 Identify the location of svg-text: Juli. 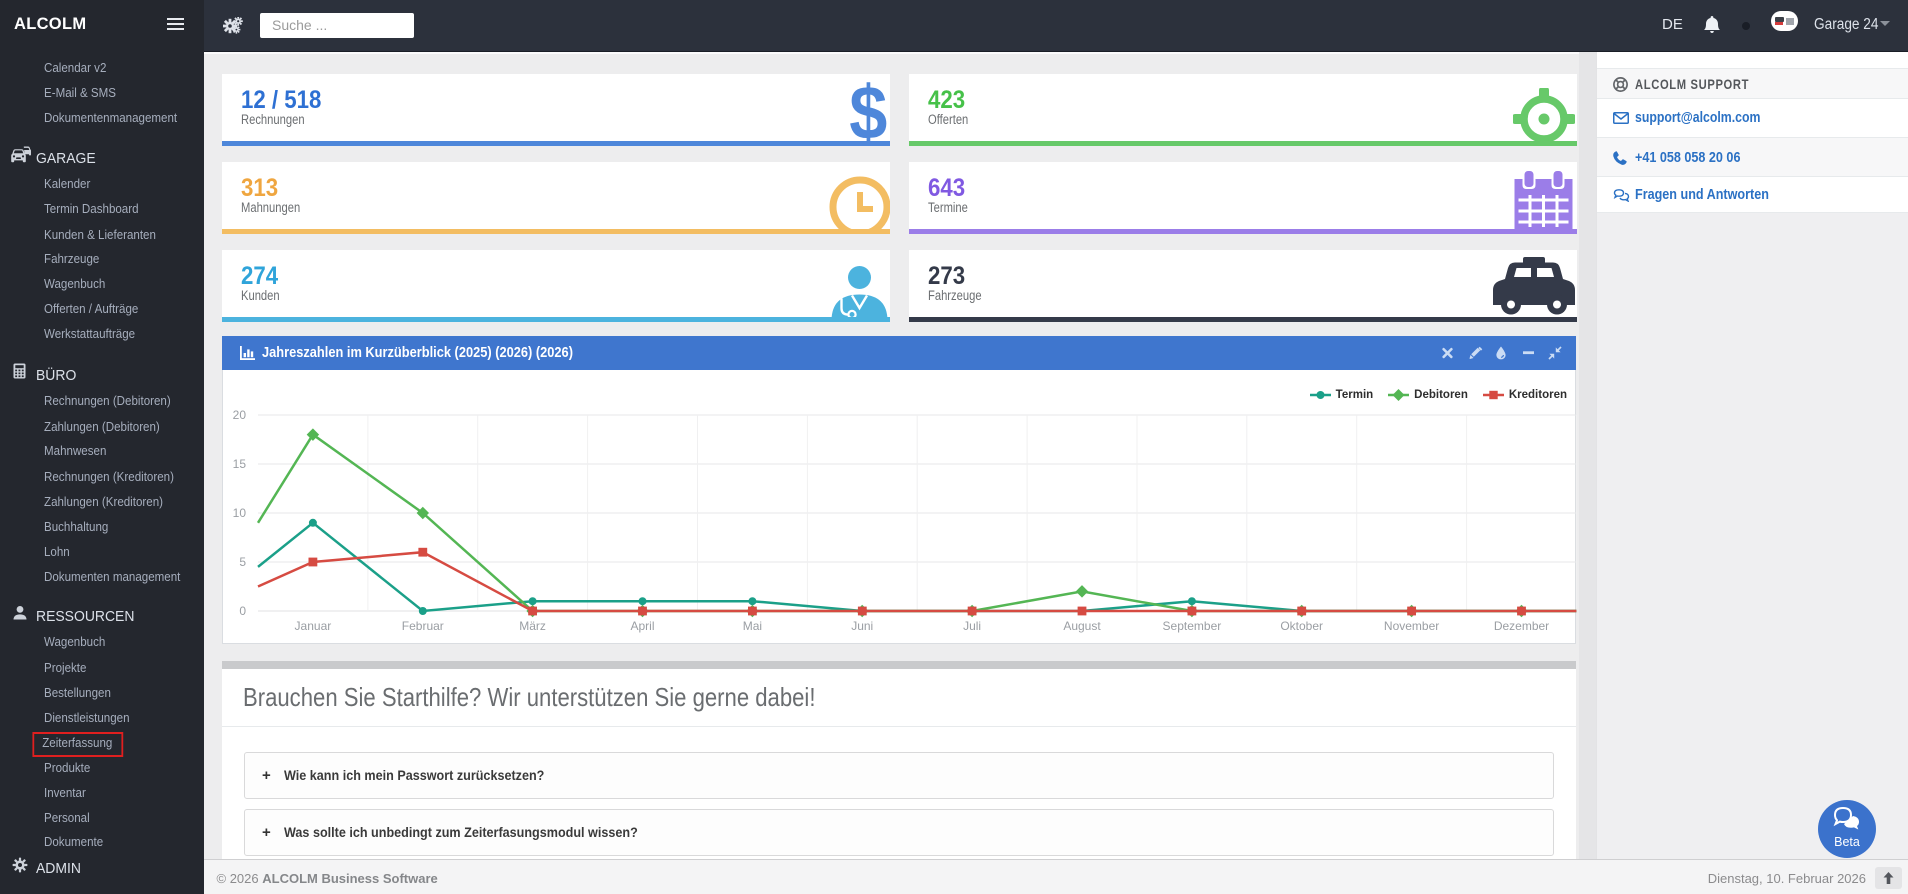
(972, 626).